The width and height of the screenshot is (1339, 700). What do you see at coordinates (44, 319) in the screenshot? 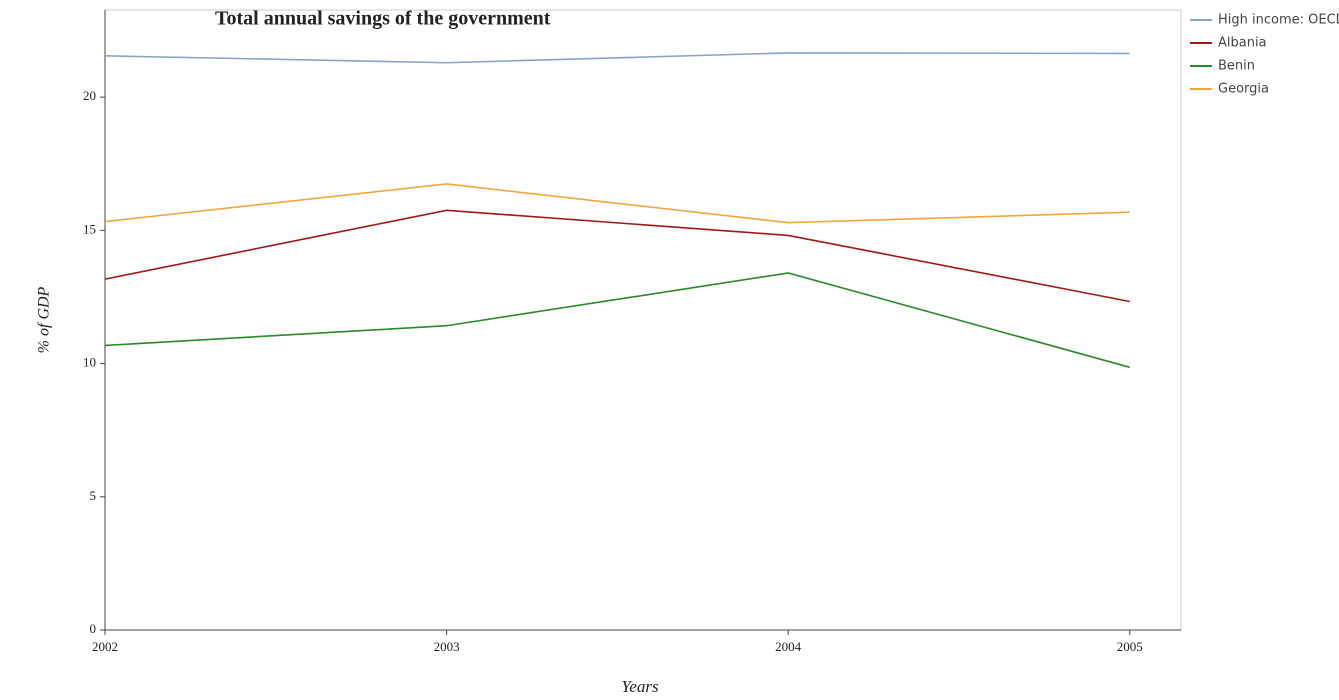
I see `y-axis-label: % of GDP` at bounding box center [44, 319].